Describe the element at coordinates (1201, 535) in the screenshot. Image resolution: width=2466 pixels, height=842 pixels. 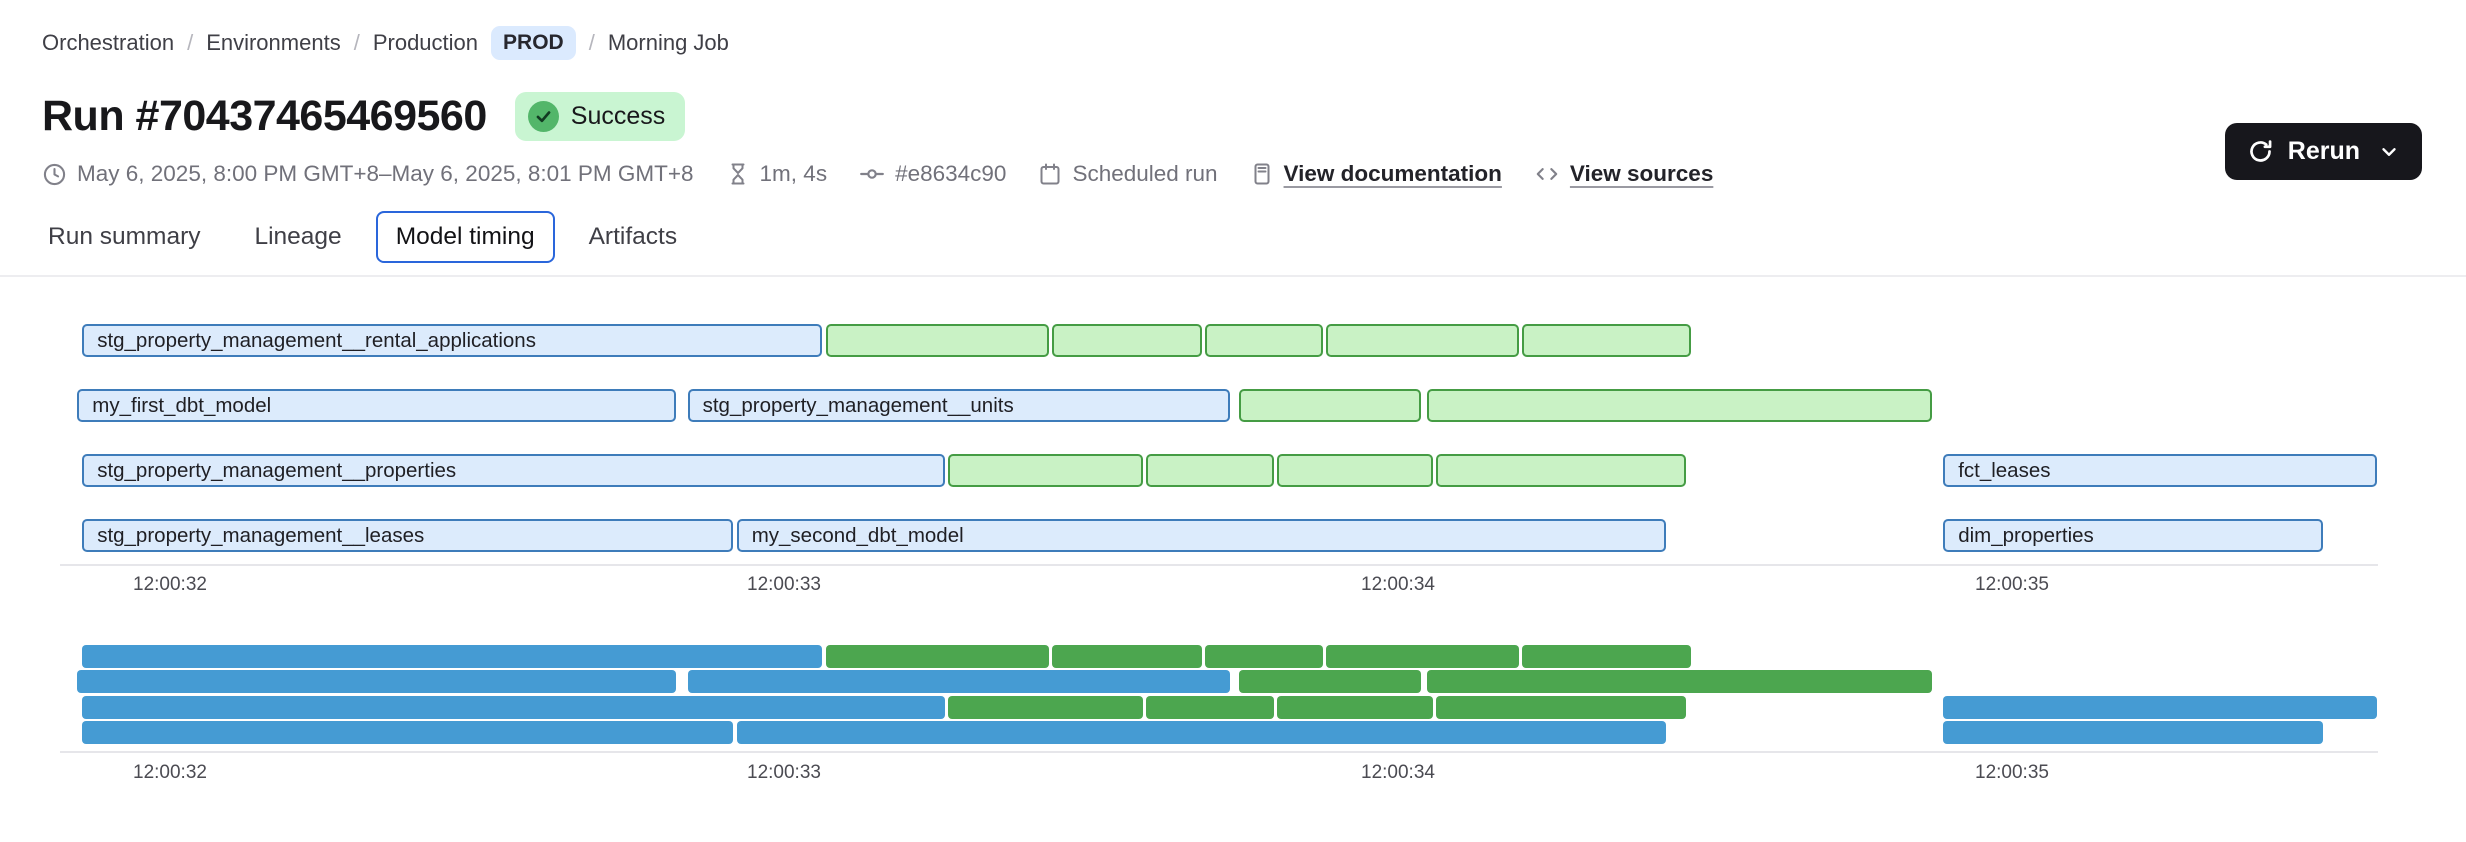
I see `gantt-model-bar: my_second_dbt_model` at that location.